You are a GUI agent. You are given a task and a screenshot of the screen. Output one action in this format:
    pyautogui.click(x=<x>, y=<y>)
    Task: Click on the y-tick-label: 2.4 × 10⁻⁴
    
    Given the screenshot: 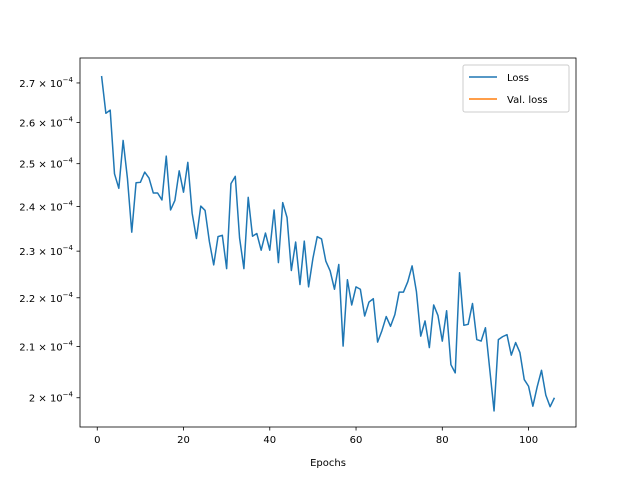 What is the action you would take?
    pyautogui.click(x=46, y=207)
    